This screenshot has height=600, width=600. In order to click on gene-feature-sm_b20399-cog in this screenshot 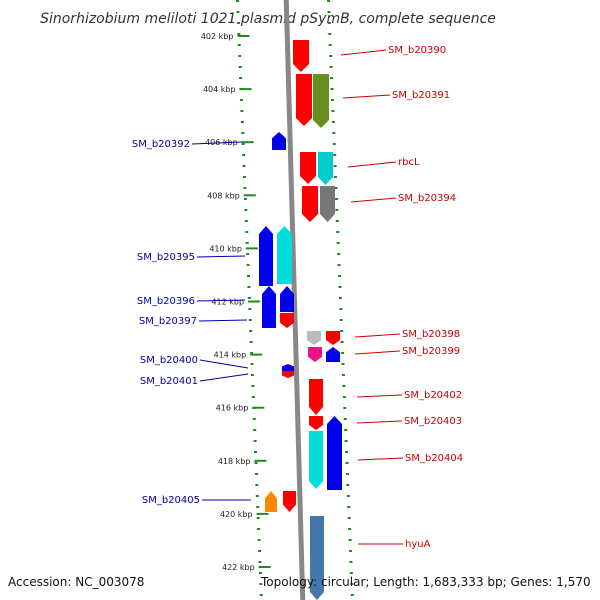, I will do `click(315, 354)`.